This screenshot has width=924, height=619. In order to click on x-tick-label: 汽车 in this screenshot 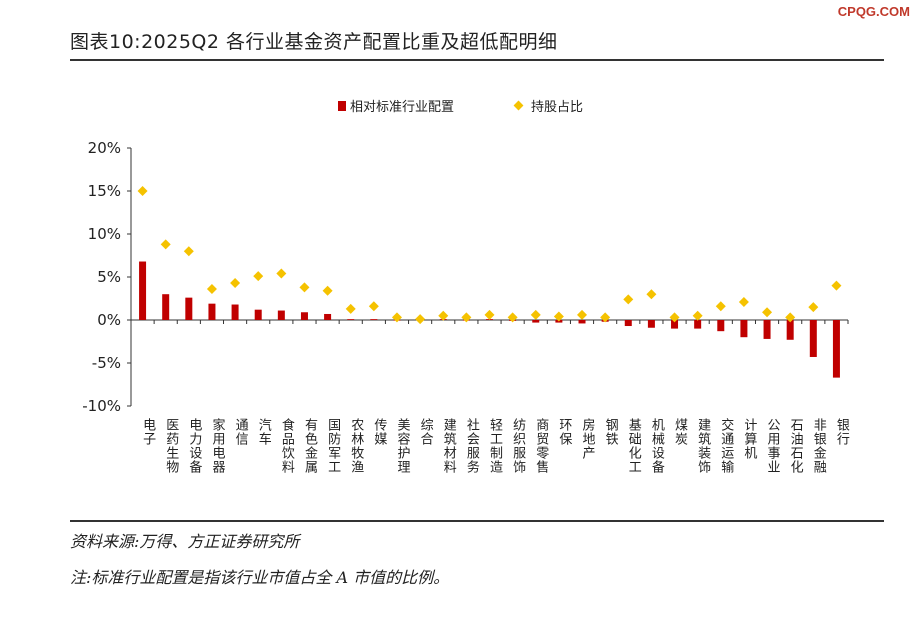, I will do `click(264, 432)`.